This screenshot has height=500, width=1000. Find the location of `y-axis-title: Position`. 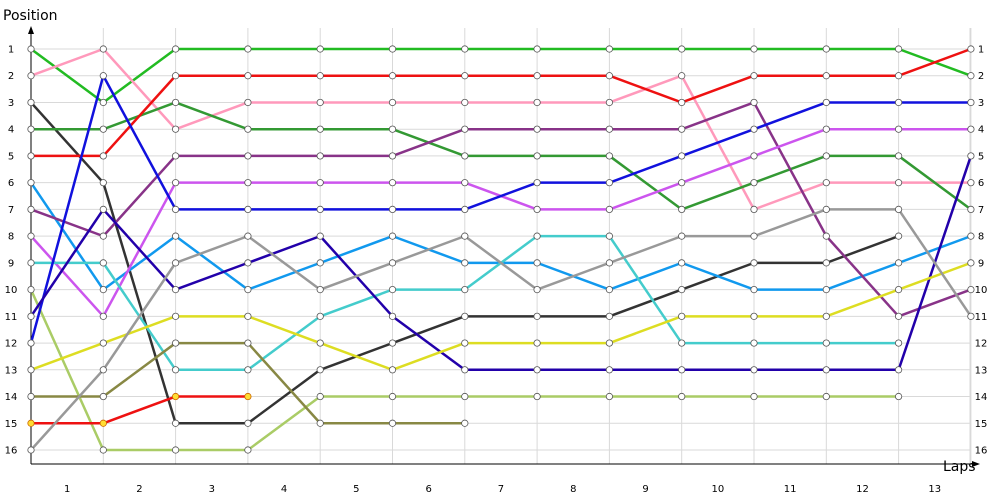

y-axis-title: Position is located at coordinates (30, 16).